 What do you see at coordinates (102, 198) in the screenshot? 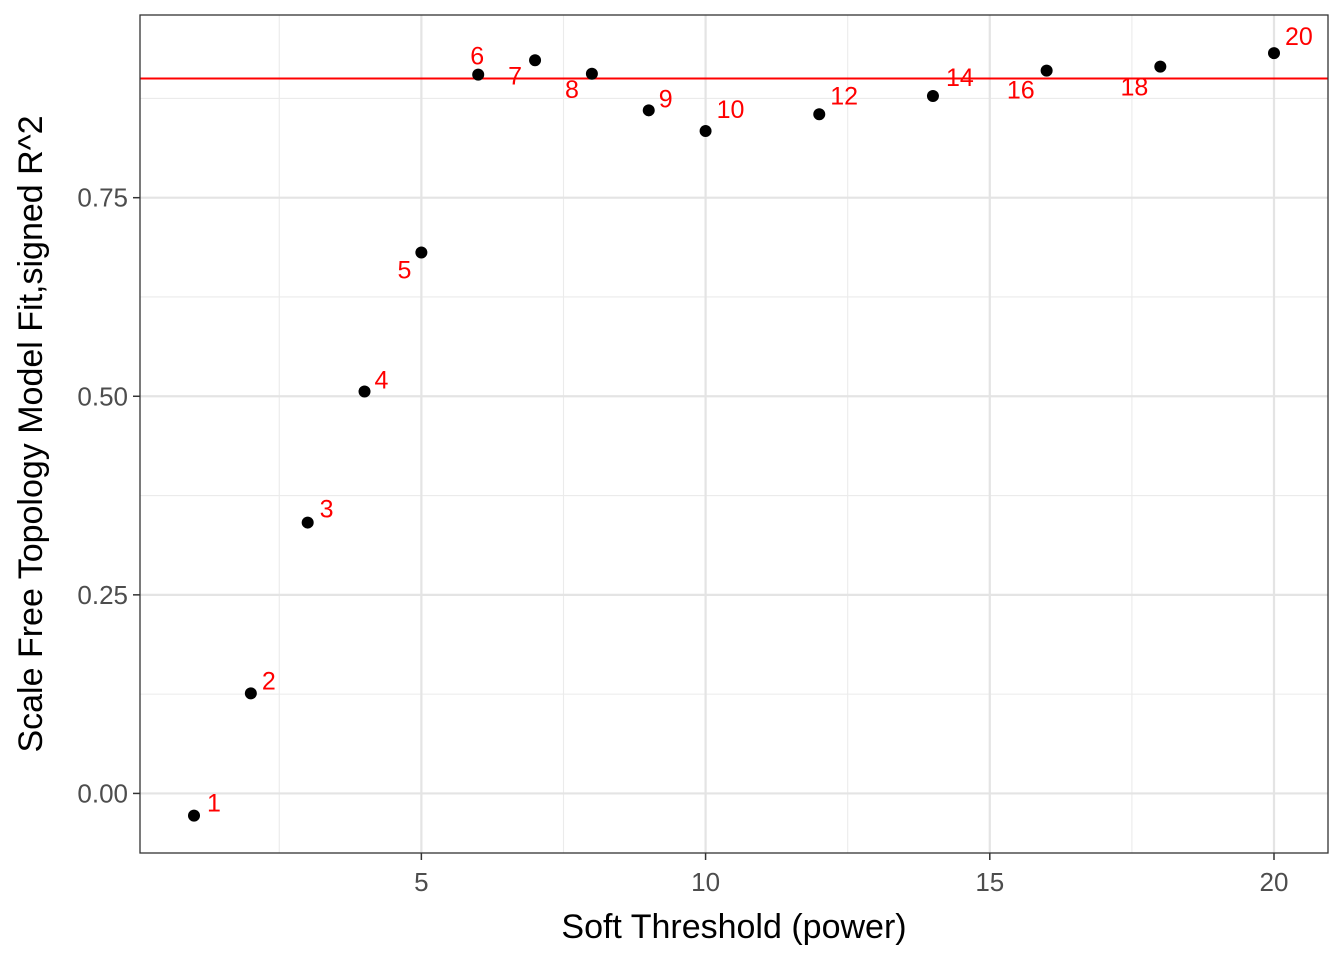
I see `y-tick-label: 0.75` at bounding box center [102, 198].